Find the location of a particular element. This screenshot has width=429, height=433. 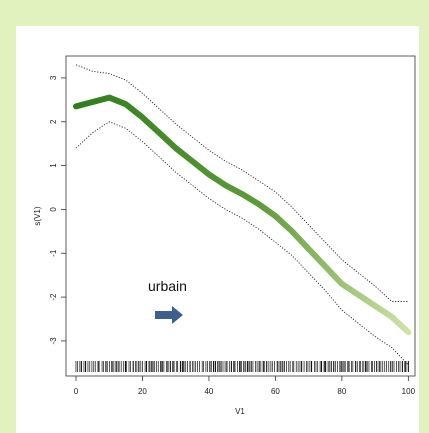

annotation-arrow-icon is located at coordinates (169, 315).